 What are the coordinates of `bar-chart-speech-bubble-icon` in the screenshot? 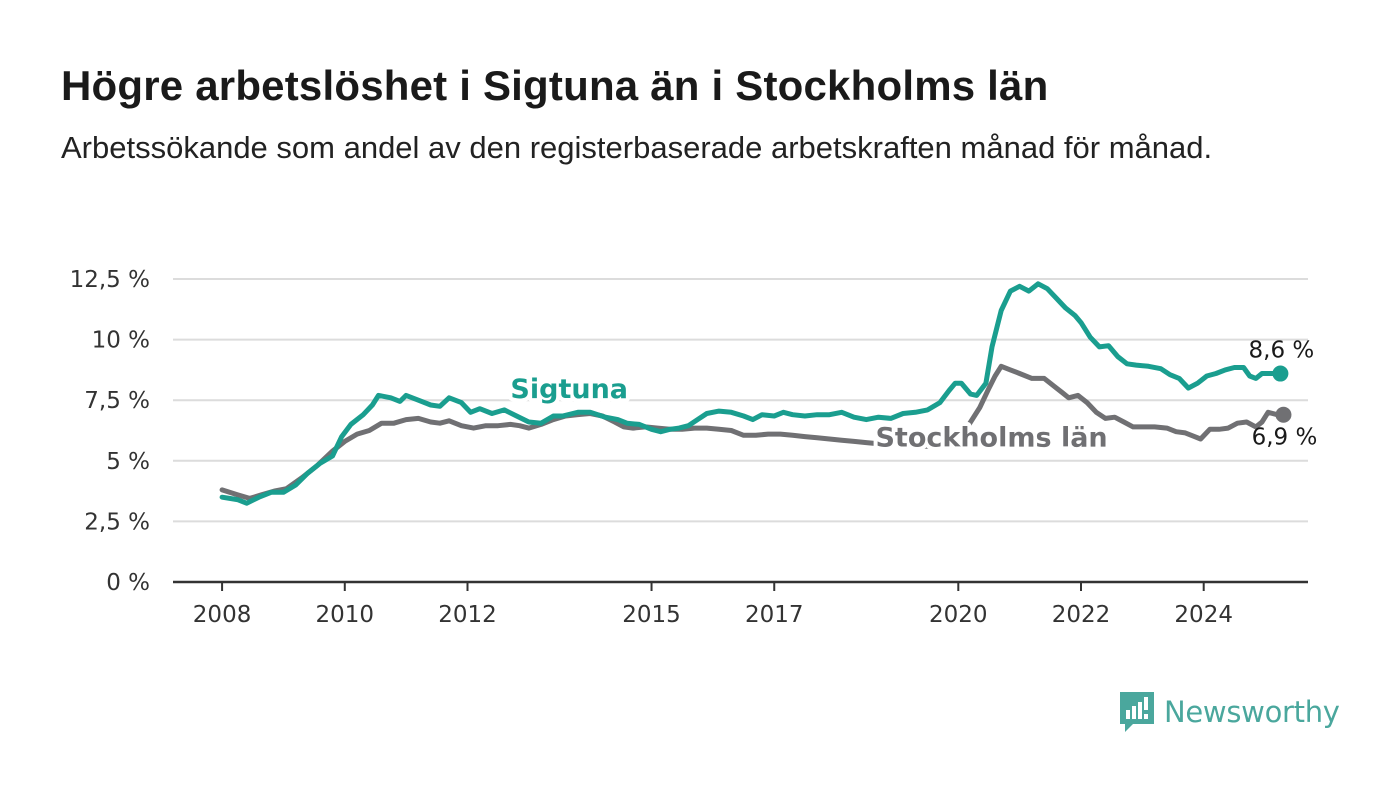 It's located at (1137, 712).